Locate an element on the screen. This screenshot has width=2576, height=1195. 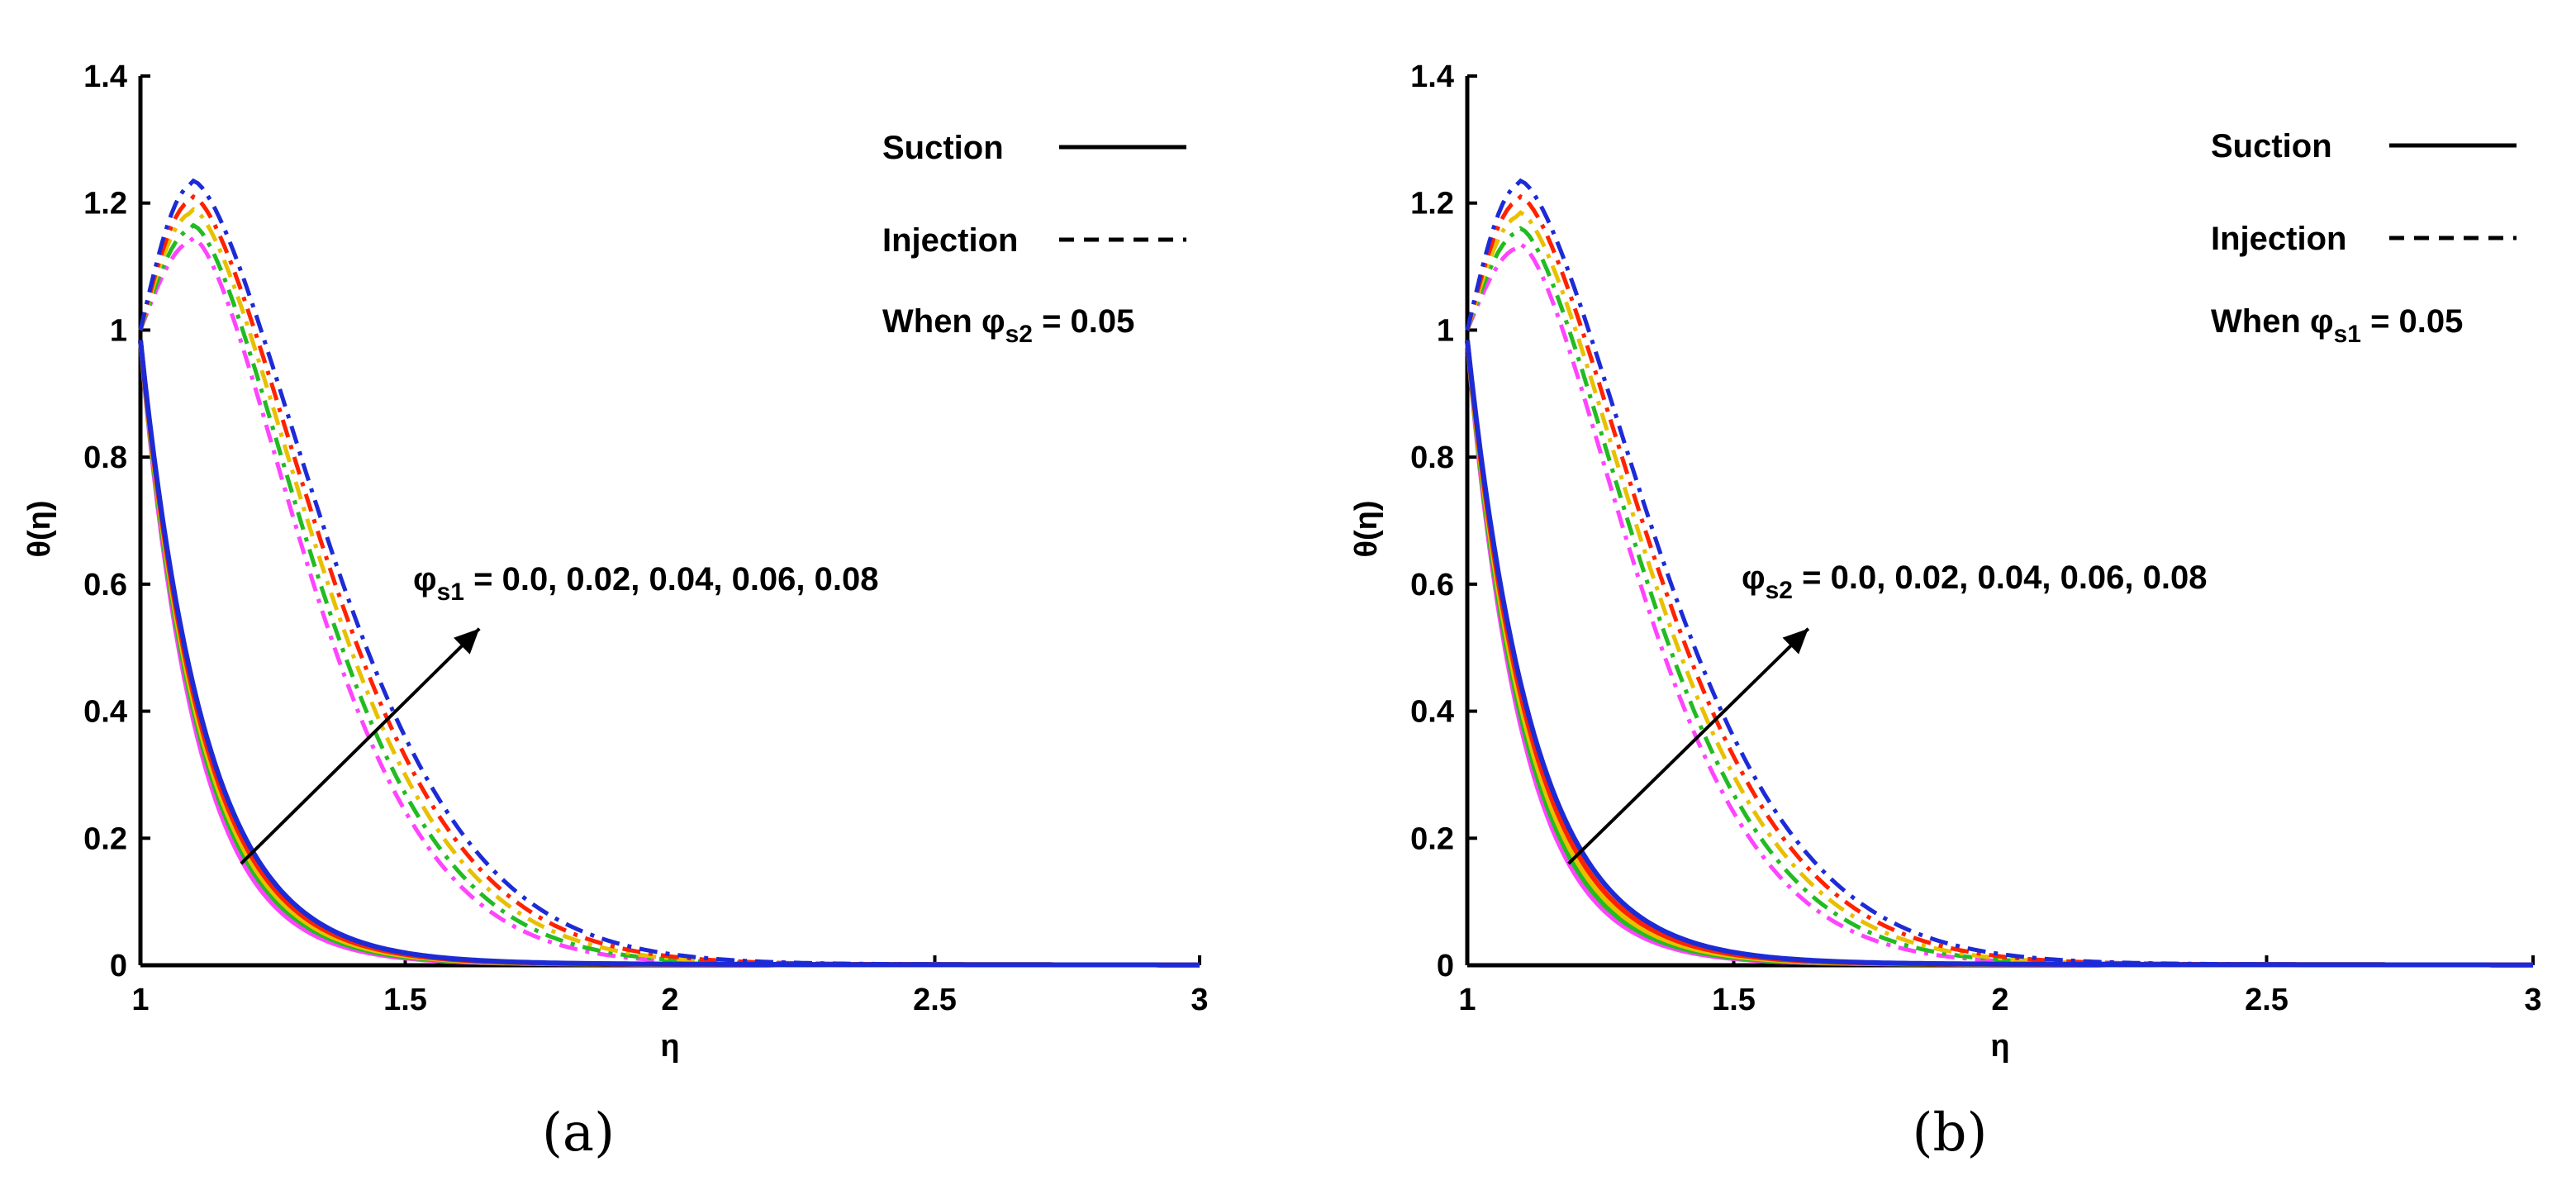
condition-text: When φs1 = 0.05 is located at coordinates (2337, 325).